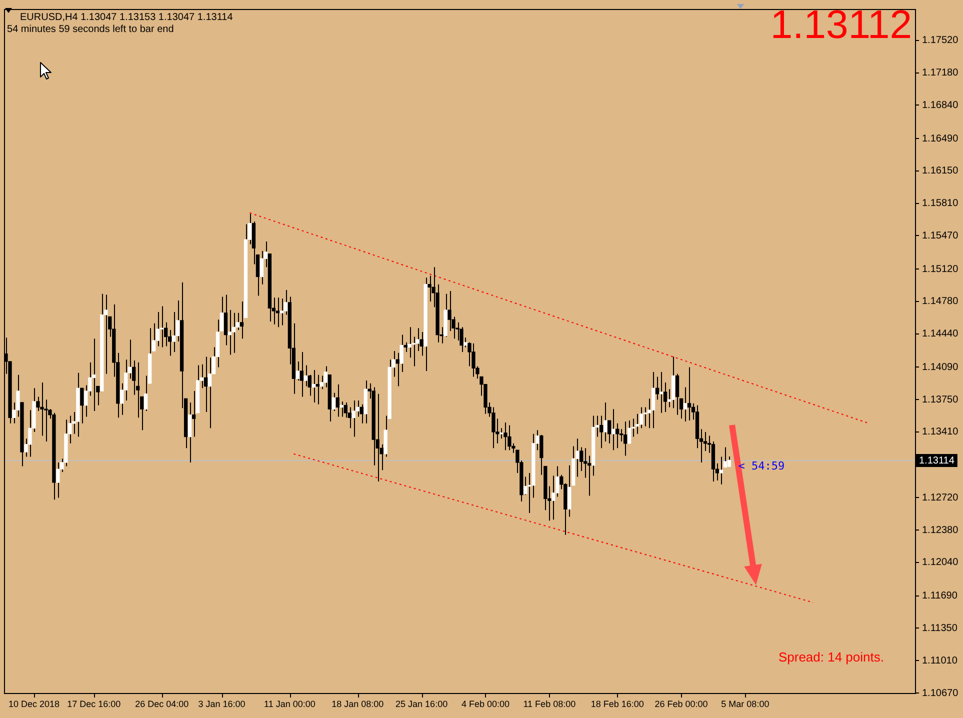 This screenshot has height=718, width=963. What do you see at coordinates (940, 498) in the screenshot?
I see `y-tick-label: 1.12720` at bounding box center [940, 498].